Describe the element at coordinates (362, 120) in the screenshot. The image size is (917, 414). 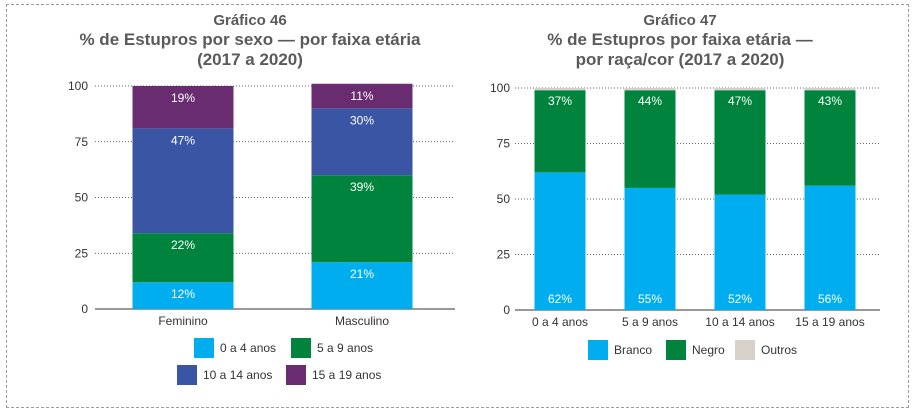
I see `data-label-0-1-2: 30%` at that location.